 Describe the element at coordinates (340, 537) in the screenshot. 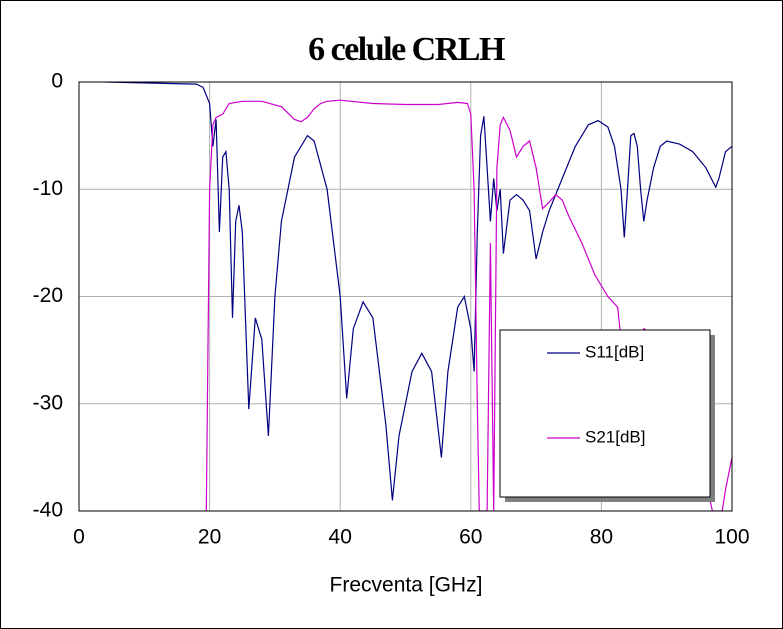

I see `x-tick-label: 40` at that location.